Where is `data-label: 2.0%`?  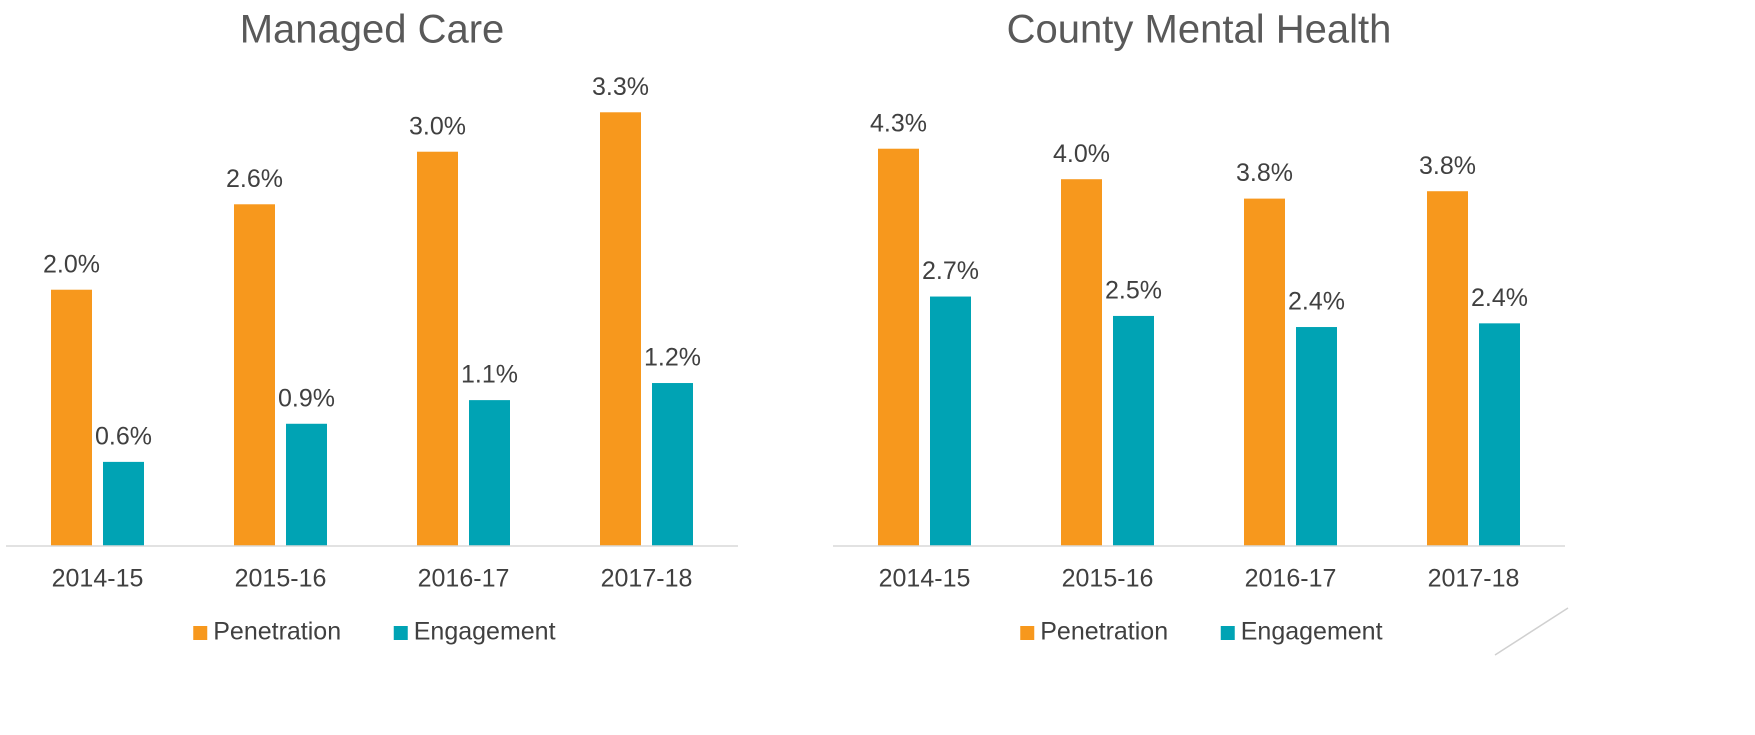
data-label: 2.0% is located at coordinates (71, 264).